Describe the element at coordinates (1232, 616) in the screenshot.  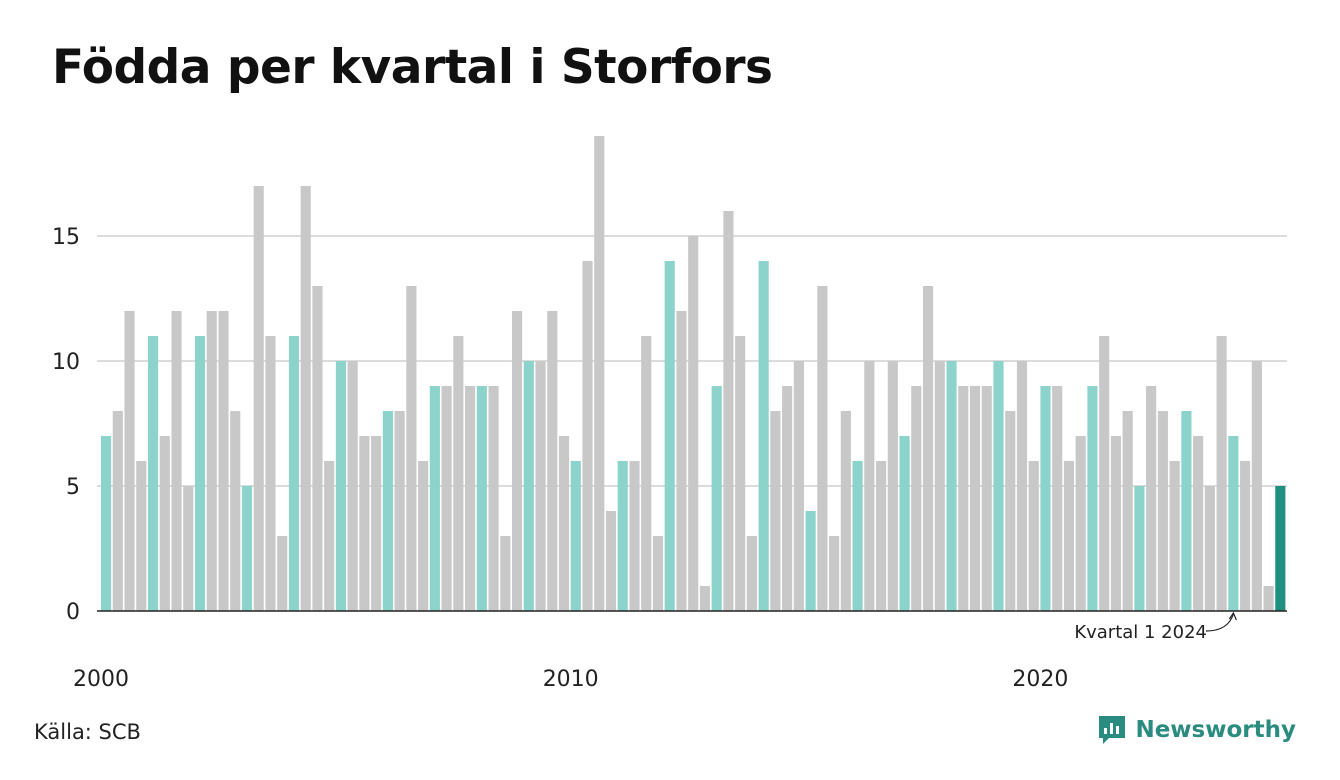
I see `annotation-arrowhead` at that location.